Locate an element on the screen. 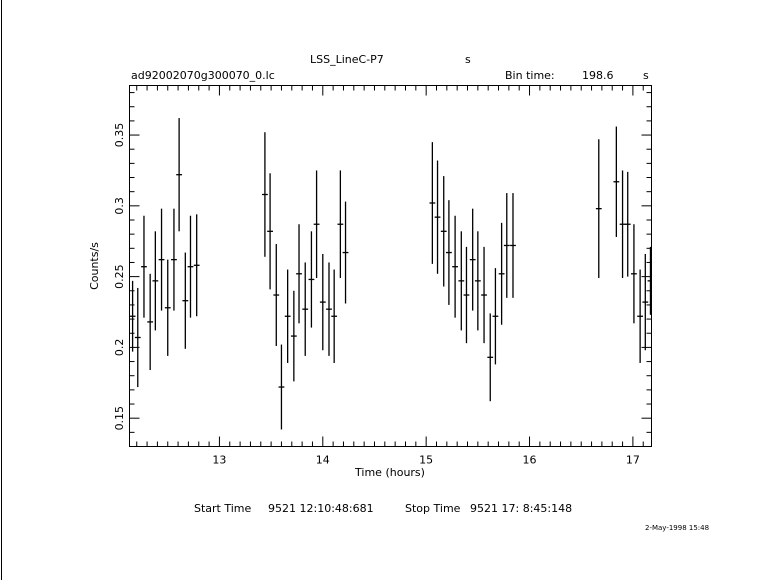 Image resolution: width=781 pixels, height=580 pixels. y-tick-label: 0.35 is located at coordinates (119, 135).